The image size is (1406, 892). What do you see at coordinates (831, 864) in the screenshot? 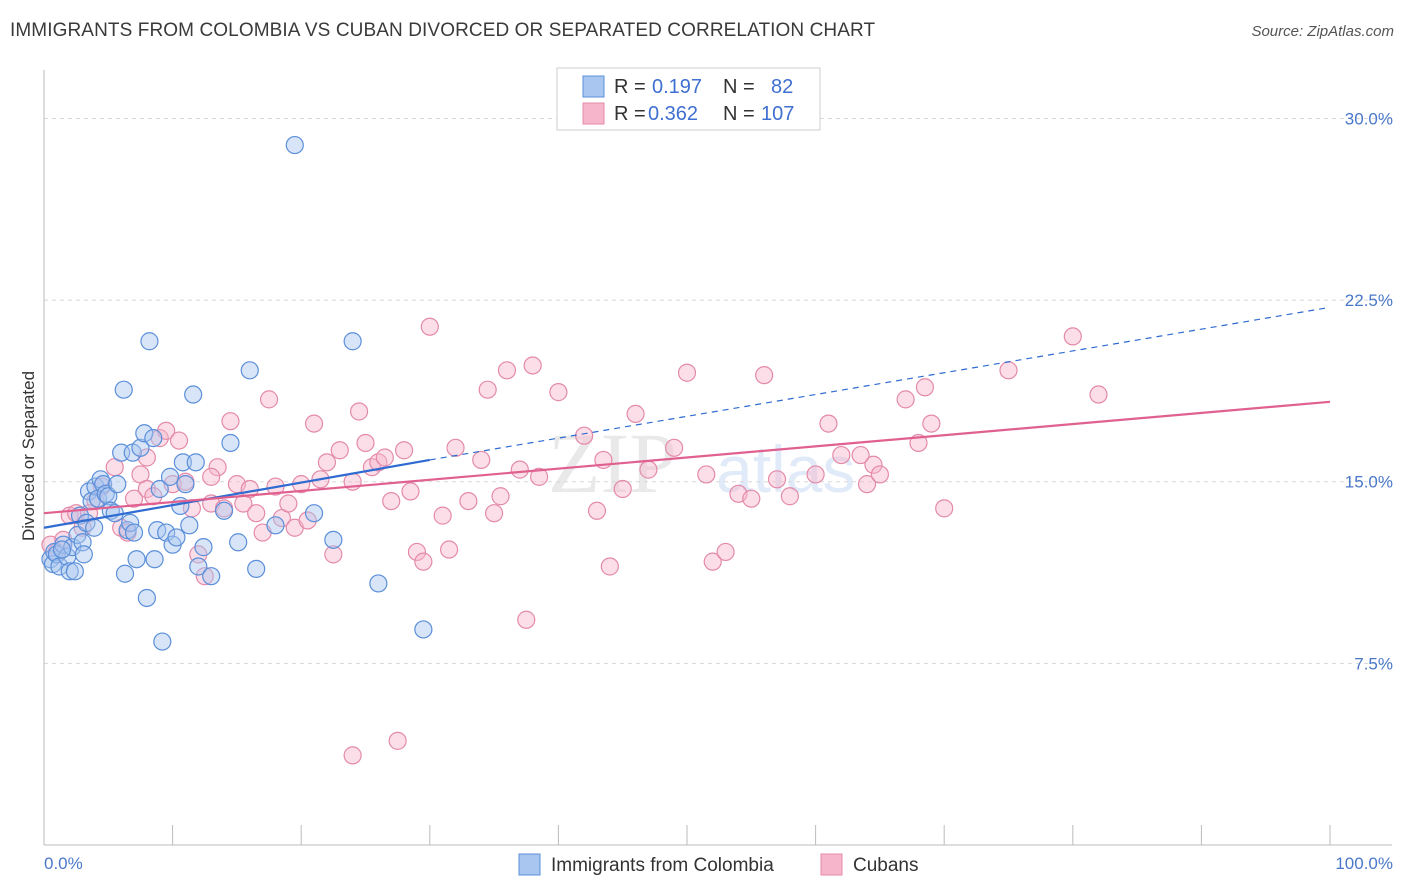
I see `bottom-legend-swatch-cubans` at bounding box center [831, 864].